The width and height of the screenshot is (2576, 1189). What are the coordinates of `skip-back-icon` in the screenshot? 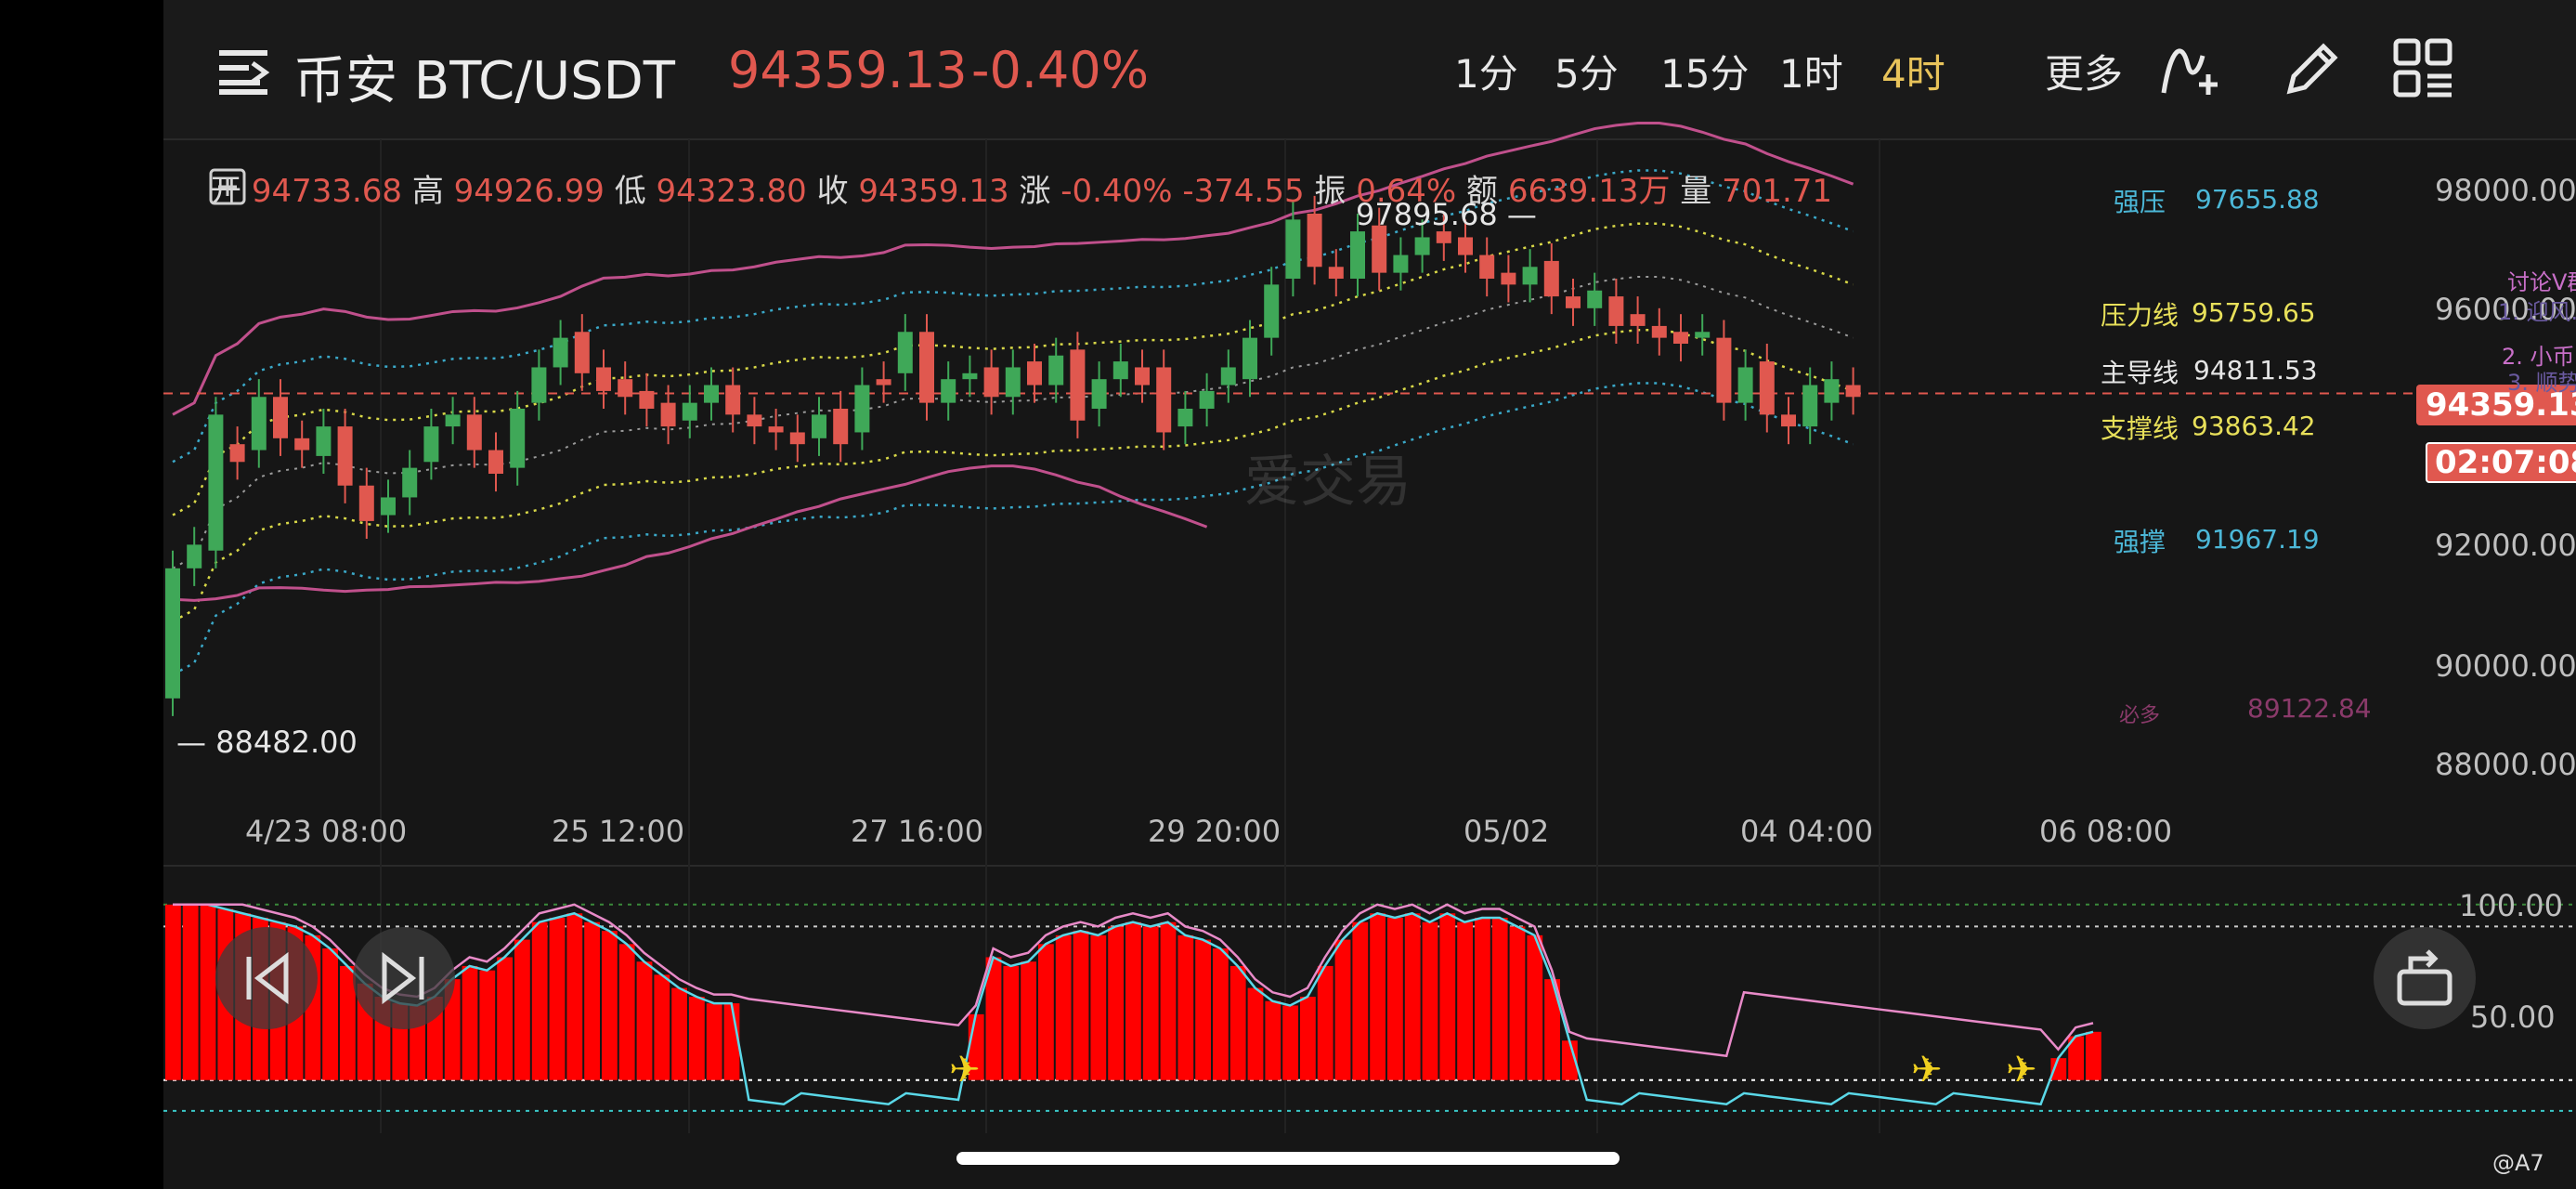 It's located at (267, 978).